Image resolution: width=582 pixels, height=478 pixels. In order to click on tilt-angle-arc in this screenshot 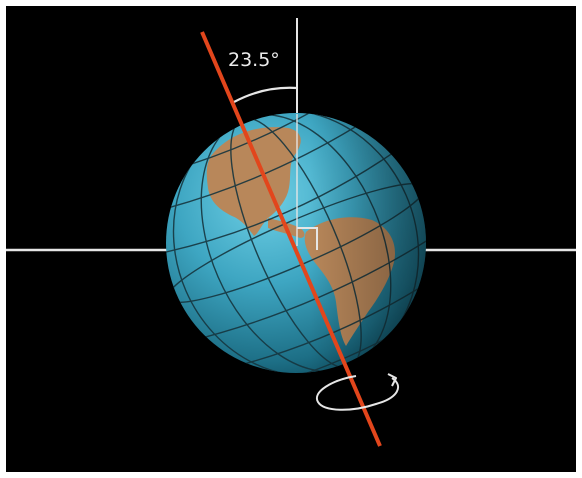, I will do `click(265, 94)`.